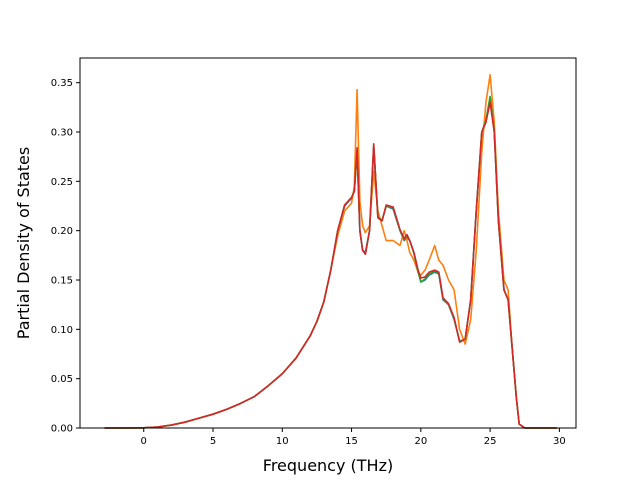  Describe the element at coordinates (420, 441) in the screenshot. I see `x-tick-label: 20` at that location.